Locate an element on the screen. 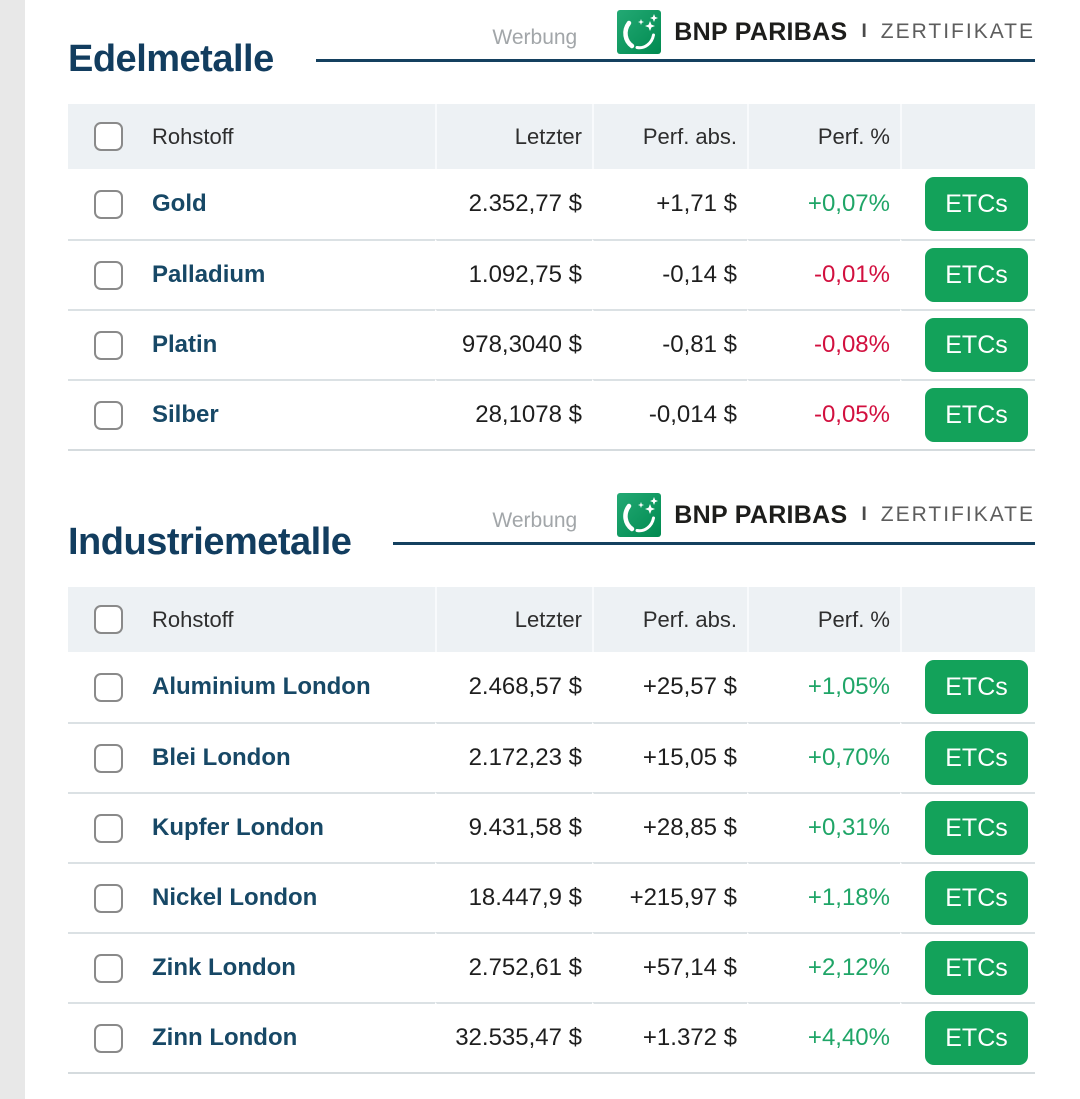 The height and width of the screenshot is (1099, 1080). section-header: Industriemetalle Werbung is located at coordinates (551, 507).